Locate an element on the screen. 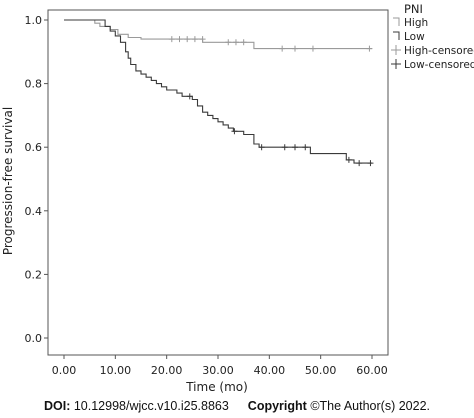  y-tick-label: 0.2 is located at coordinates (34, 274).